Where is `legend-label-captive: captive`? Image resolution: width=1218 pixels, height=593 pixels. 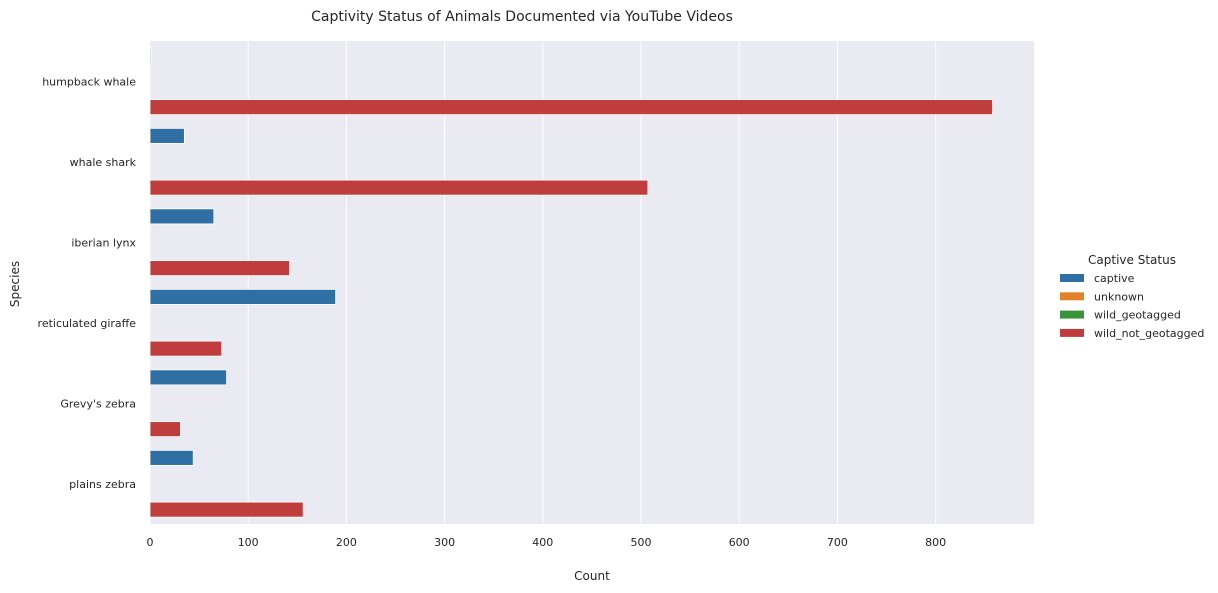 legend-label-captive: captive is located at coordinates (1114, 278).